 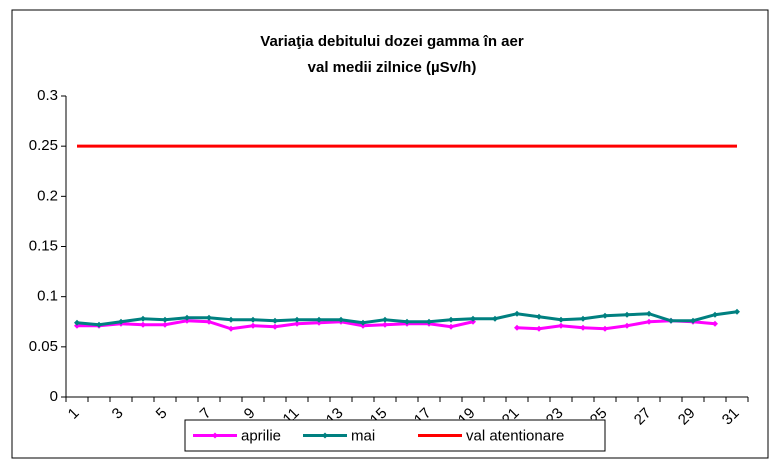 I want to click on y-tick-label: 0, so click(x=54, y=396).